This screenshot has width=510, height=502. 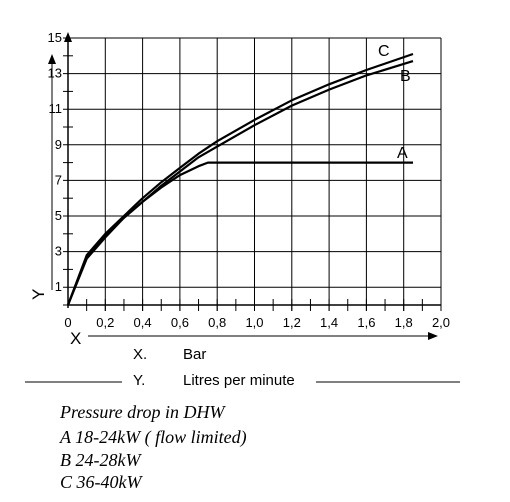 I want to click on x-tick-label: 0,6, so click(x=180, y=322).